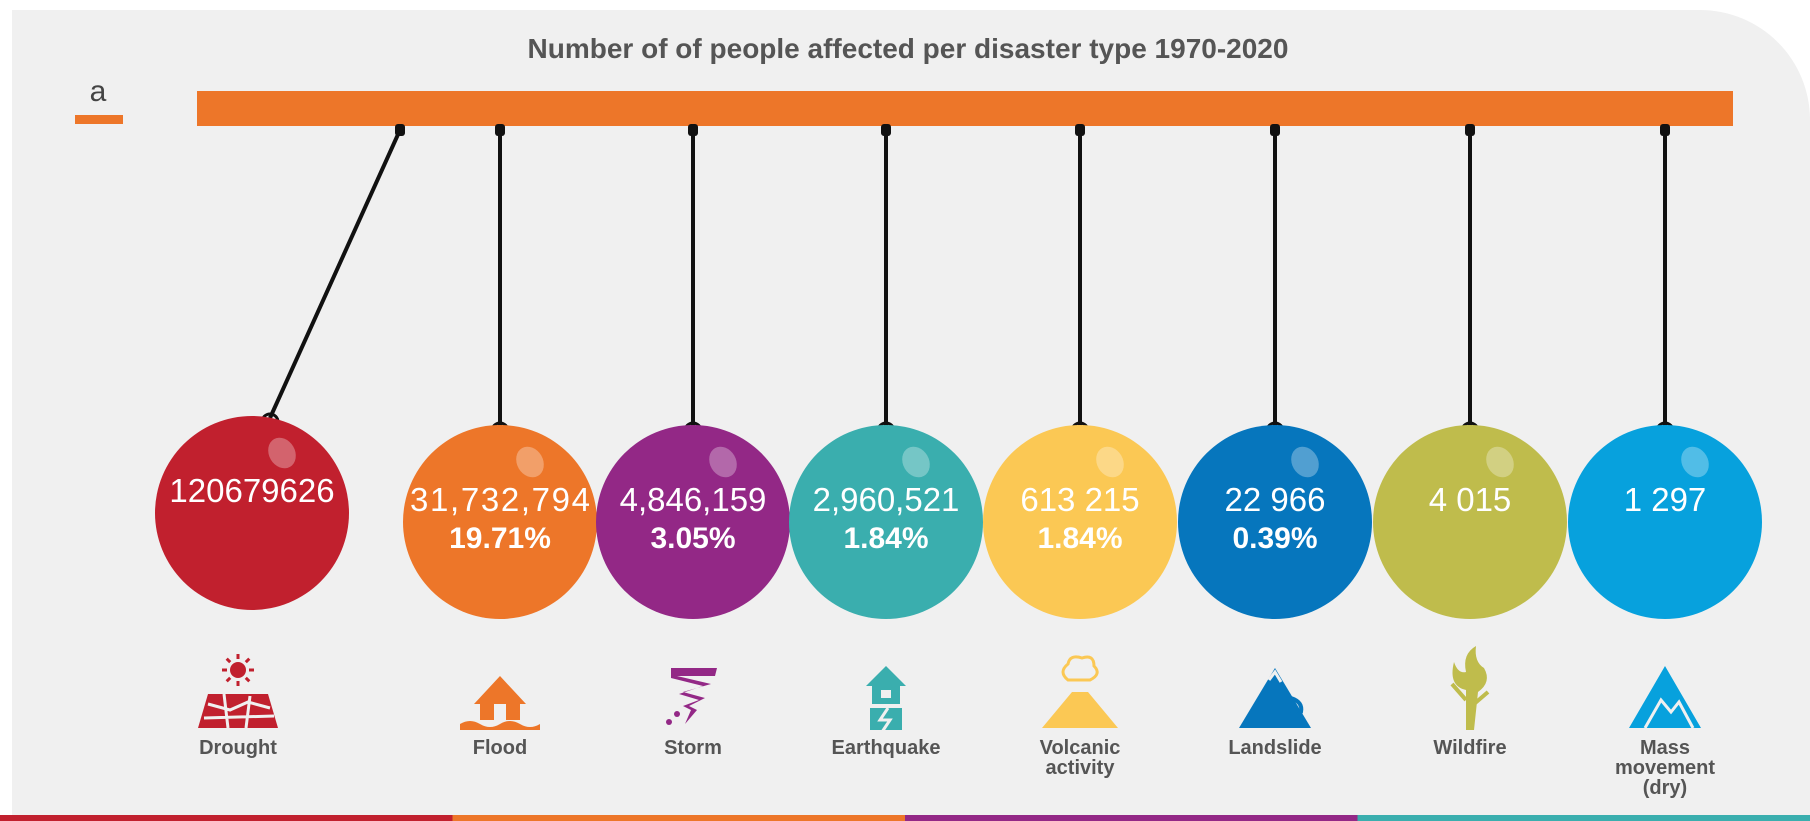 This screenshot has width=1810, height=821. Describe the element at coordinates (251, 490) in the screenshot. I see `value-label-drought: 120679626` at that location.